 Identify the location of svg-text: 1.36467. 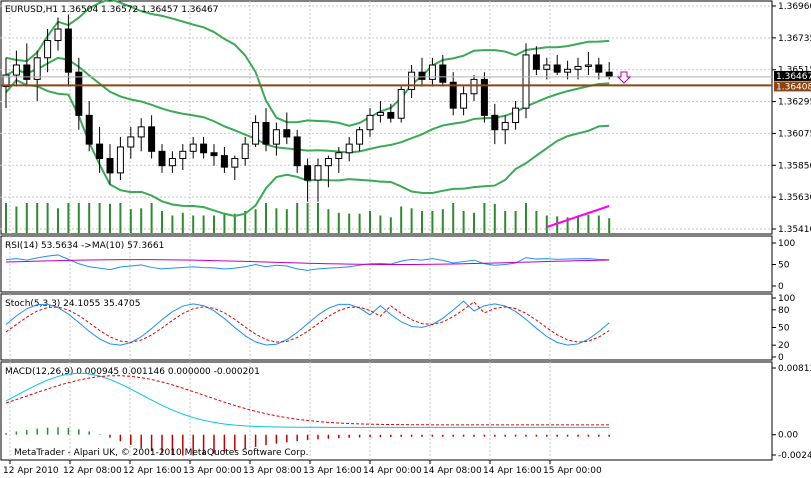
(793, 77).